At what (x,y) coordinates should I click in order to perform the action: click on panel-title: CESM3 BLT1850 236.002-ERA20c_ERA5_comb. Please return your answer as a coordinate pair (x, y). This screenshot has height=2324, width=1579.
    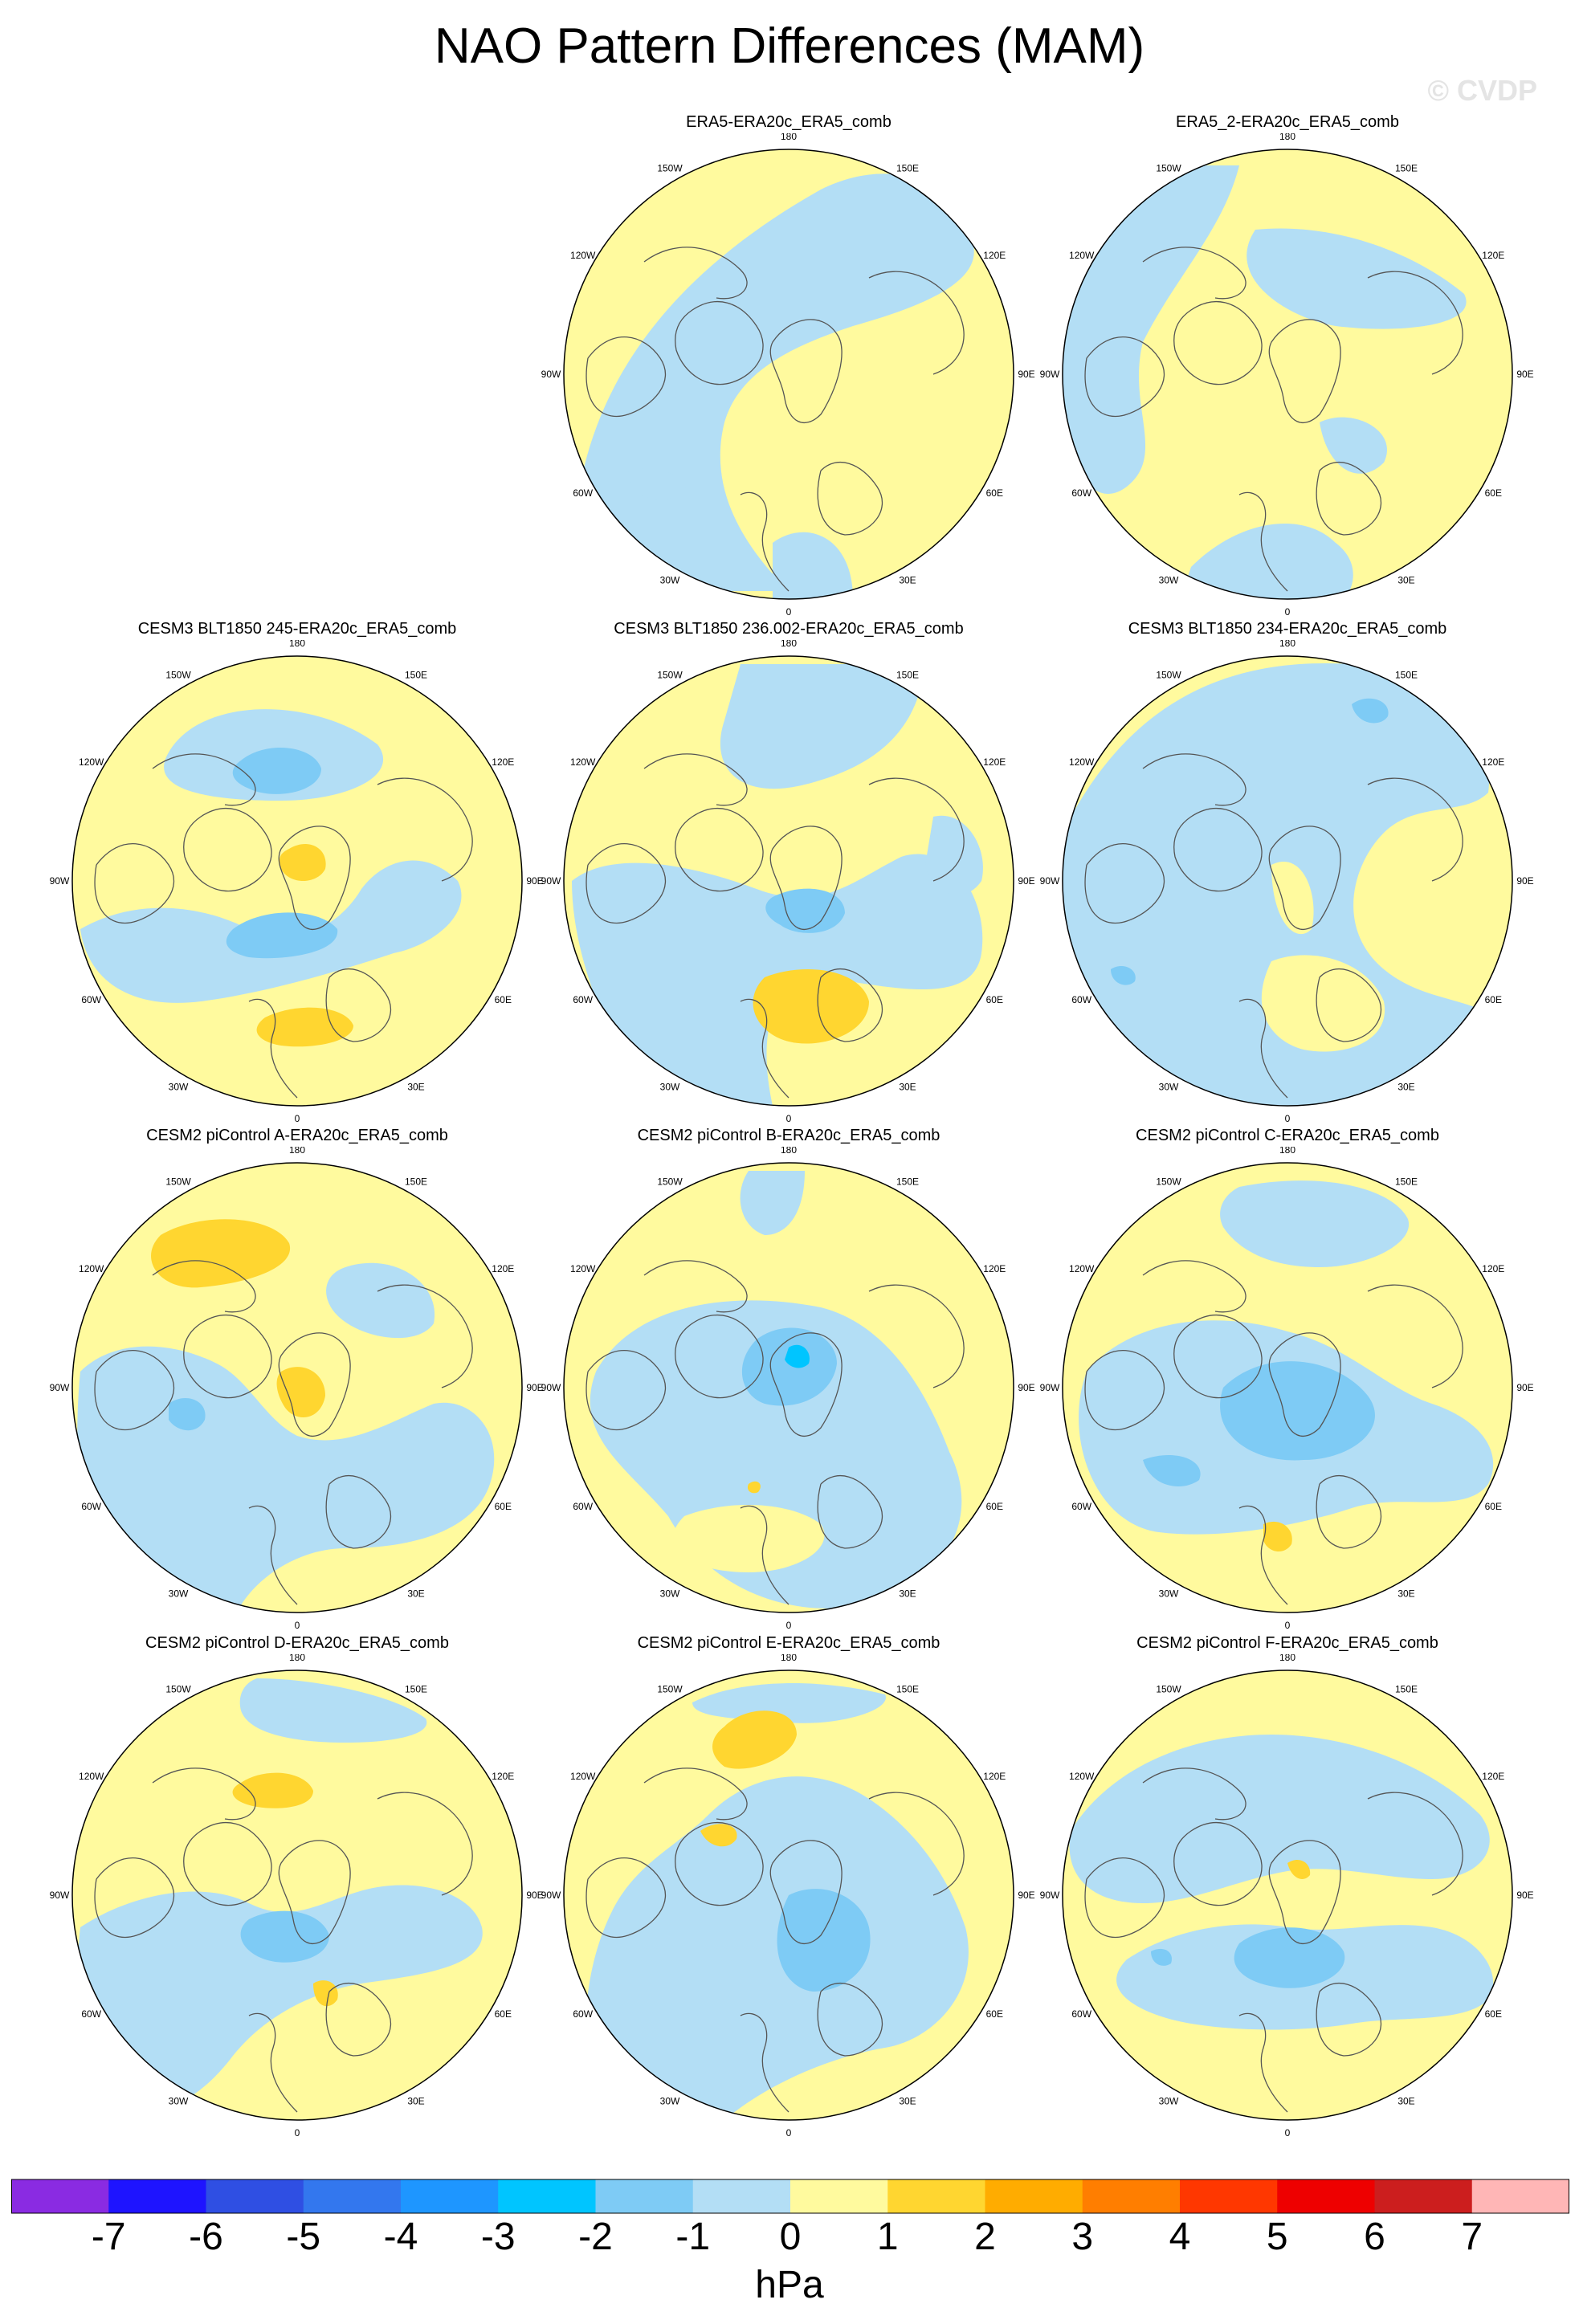
    Looking at the image, I should click on (789, 629).